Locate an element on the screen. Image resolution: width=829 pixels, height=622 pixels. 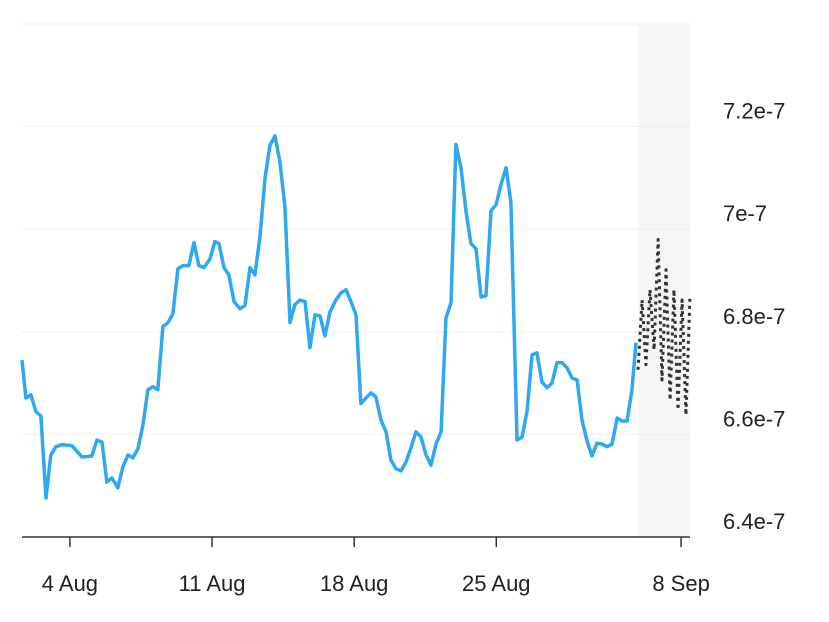
y-tick-label: 6.4e-7 is located at coordinates (754, 521).